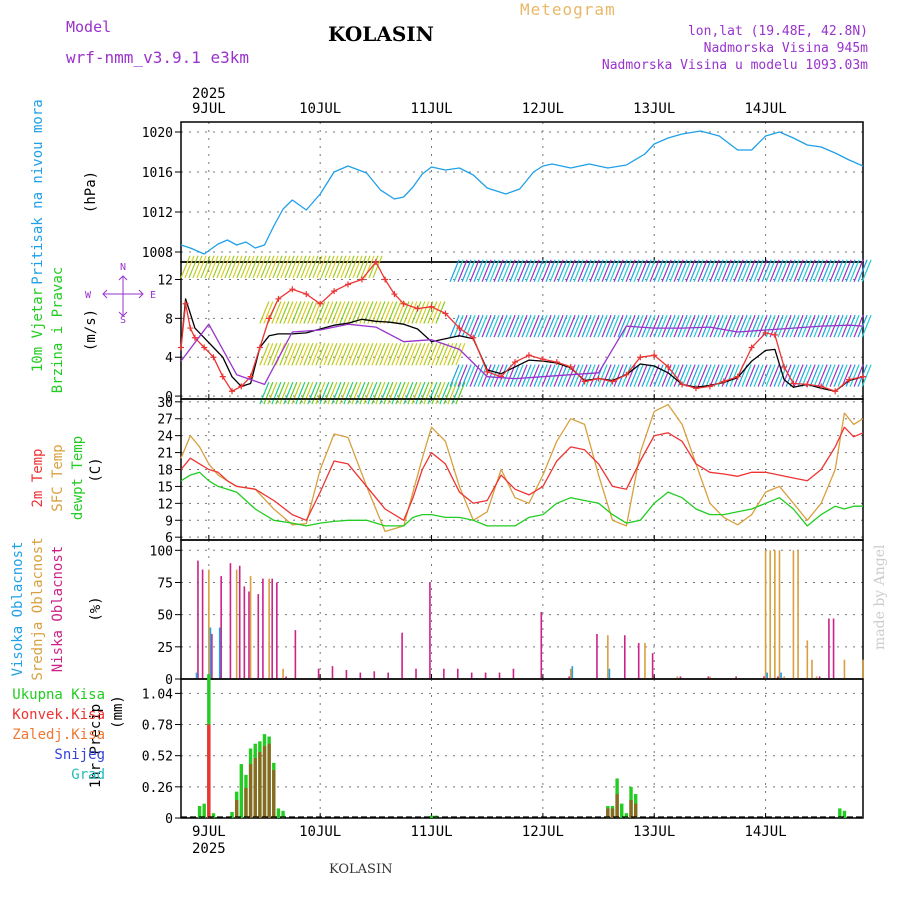 The height and width of the screenshot is (900, 900). I want to click on clouds-series-visoka-oblacnost-bar, so click(219, 653).